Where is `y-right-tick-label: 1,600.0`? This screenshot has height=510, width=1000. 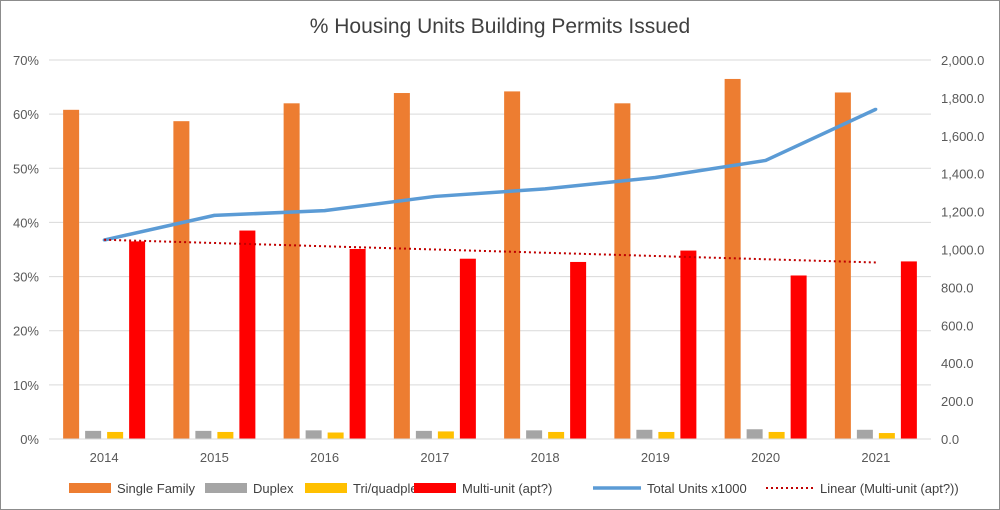
y-right-tick-label: 1,600.0 is located at coordinates (962, 136).